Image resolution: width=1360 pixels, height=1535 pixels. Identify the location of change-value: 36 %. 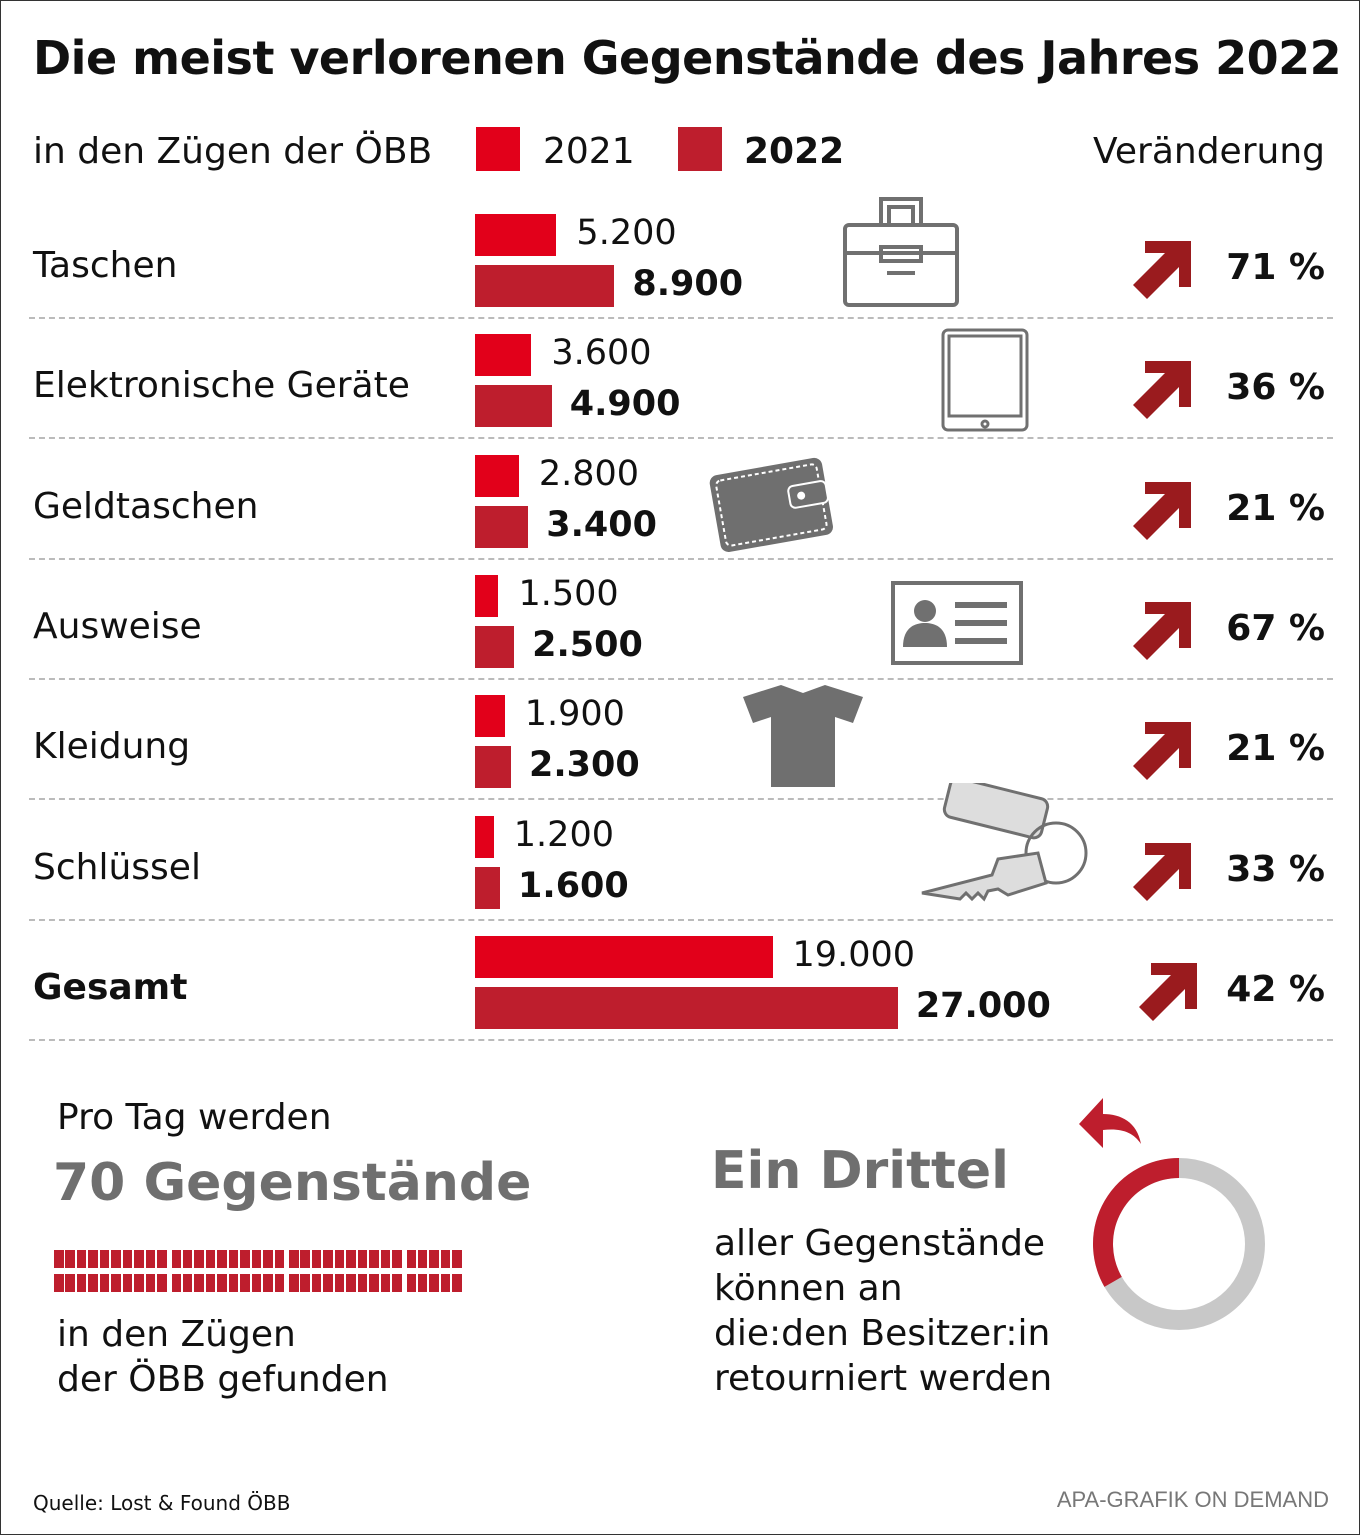
(1275, 388).